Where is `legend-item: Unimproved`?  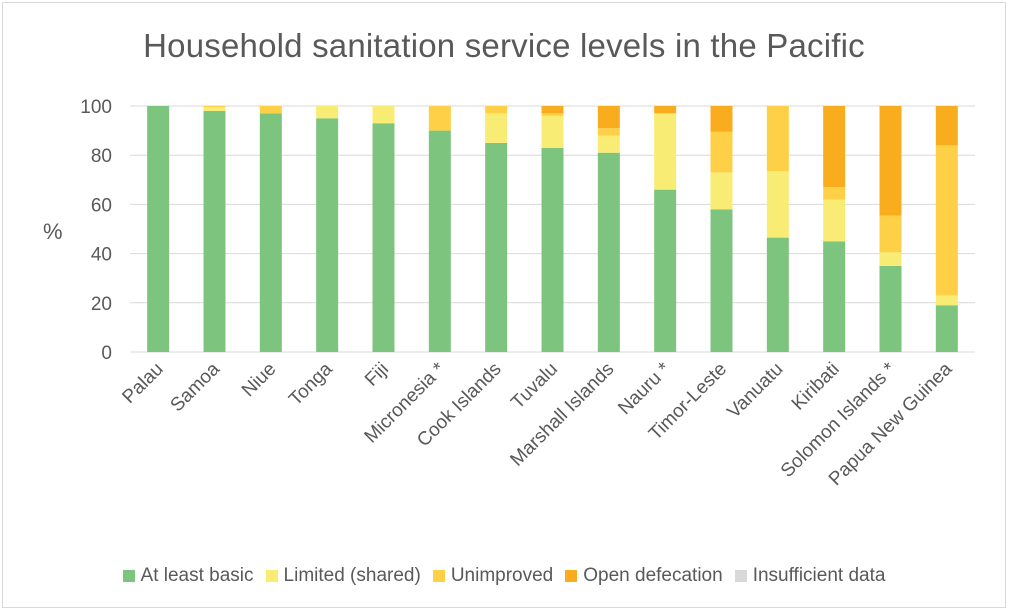
legend-item: Unimproved is located at coordinates (493, 576).